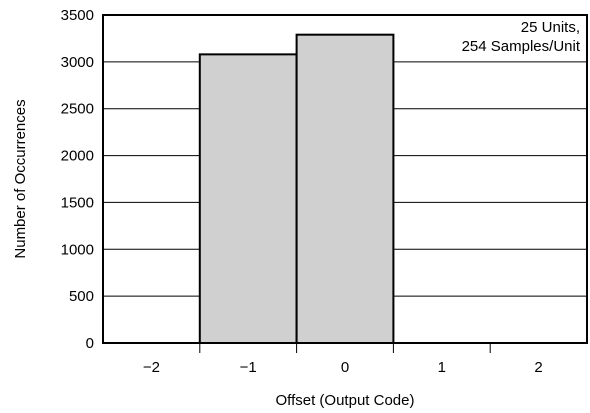 Image resolution: width=590 pixels, height=413 pixels. Describe the element at coordinates (345, 400) in the screenshot. I see `x-axis-label: Offset (Output Code)` at that location.